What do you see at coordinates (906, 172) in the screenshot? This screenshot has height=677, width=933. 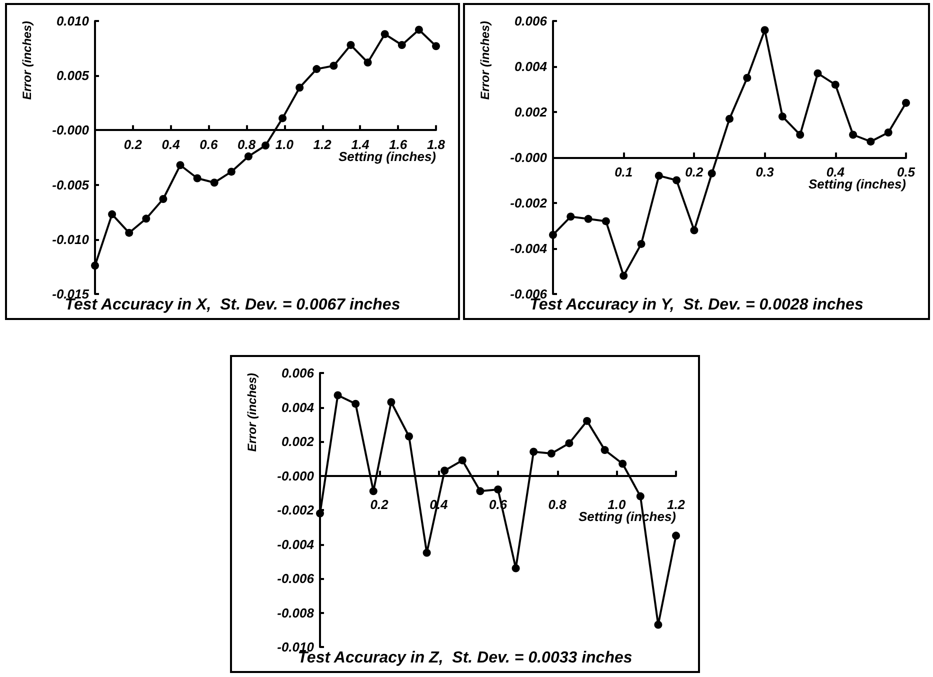 I see `x-tick-label: 0.5` at bounding box center [906, 172].